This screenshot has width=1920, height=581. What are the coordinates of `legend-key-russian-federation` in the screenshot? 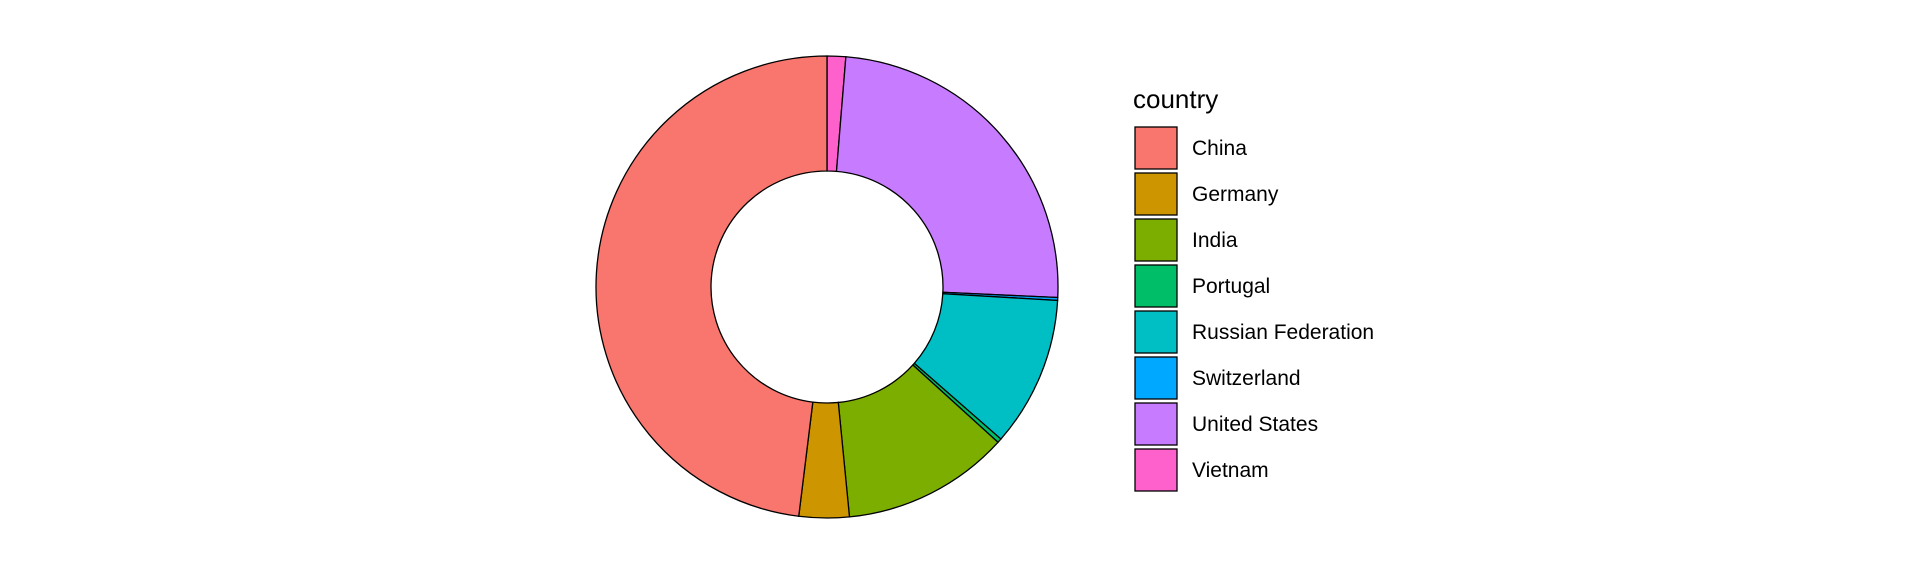 It's located at (1156, 332).